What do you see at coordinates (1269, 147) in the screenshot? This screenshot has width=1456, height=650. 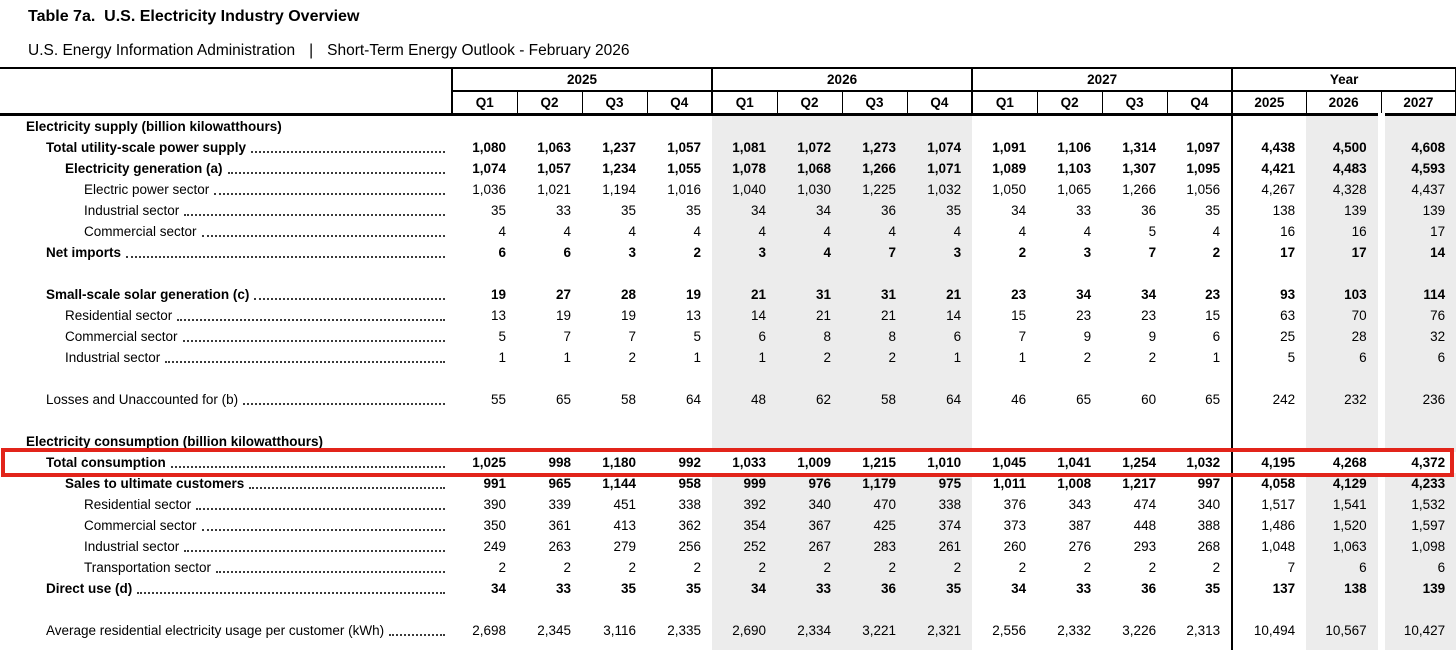 I see `value-cell: 4,438` at bounding box center [1269, 147].